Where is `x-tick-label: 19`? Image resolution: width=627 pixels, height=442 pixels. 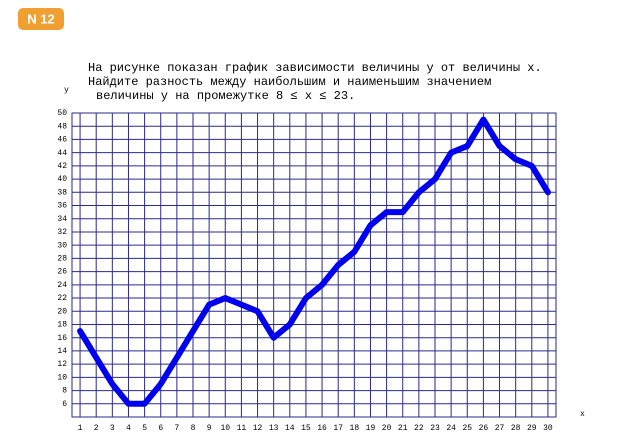
x-tick-label: 19 is located at coordinates (371, 428).